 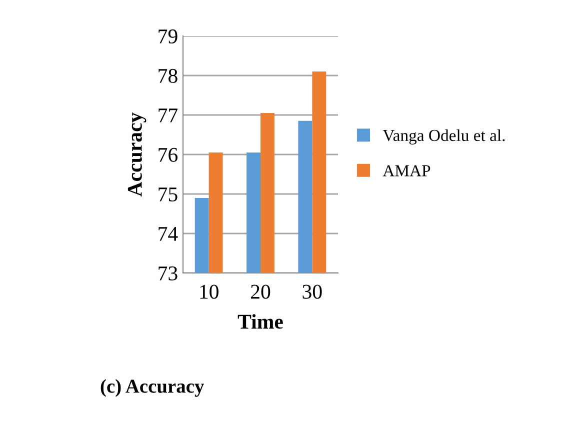 What do you see at coordinates (168, 155) in the screenshot?
I see `y-tick-label: 76` at bounding box center [168, 155].